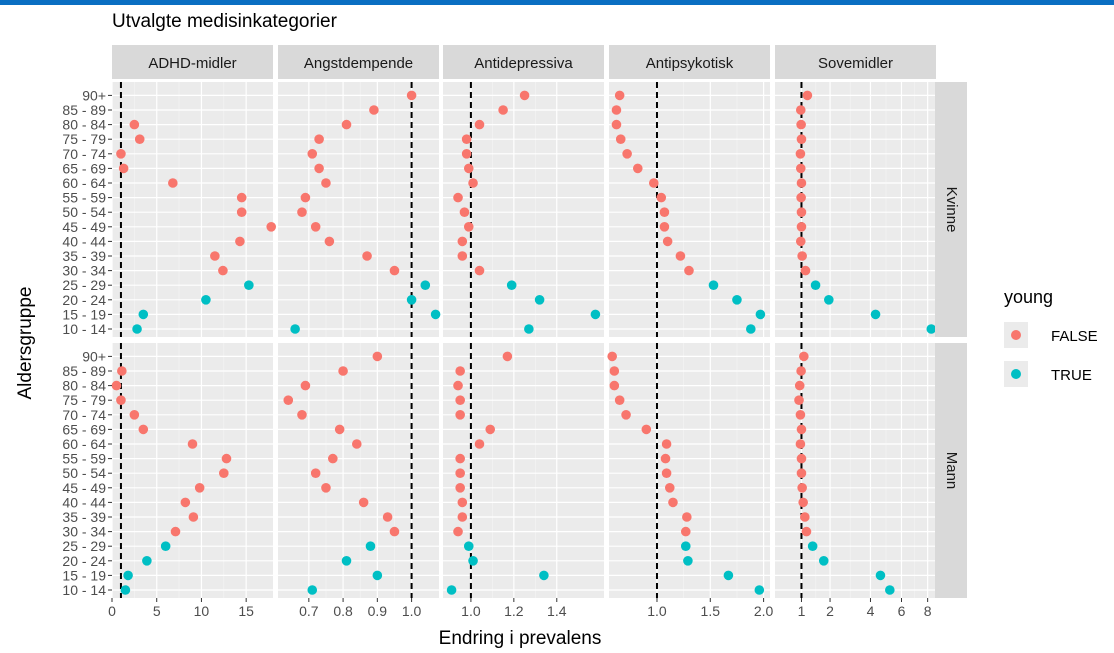 The width and height of the screenshot is (1114, 653). Describe the element at coordinates (84, 154) in the screenshot. I see `y-tick-label: 70 - 74` at that location.